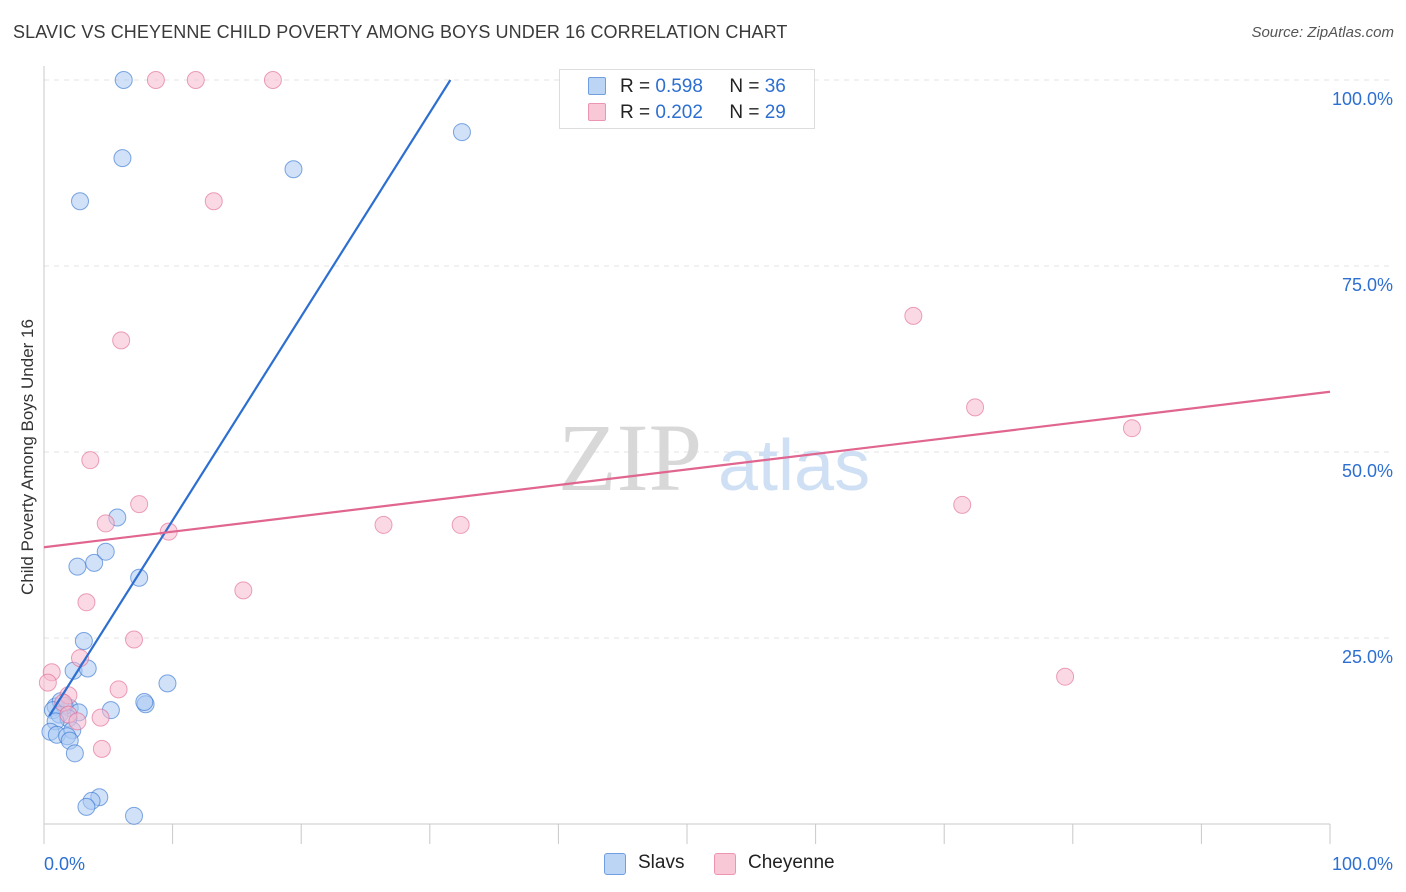 The image size is (1406, 892). Describe the element at coordinates (1367, 471) in the screenshot. I see `y-tick-label-50: 50.0%` at that location.